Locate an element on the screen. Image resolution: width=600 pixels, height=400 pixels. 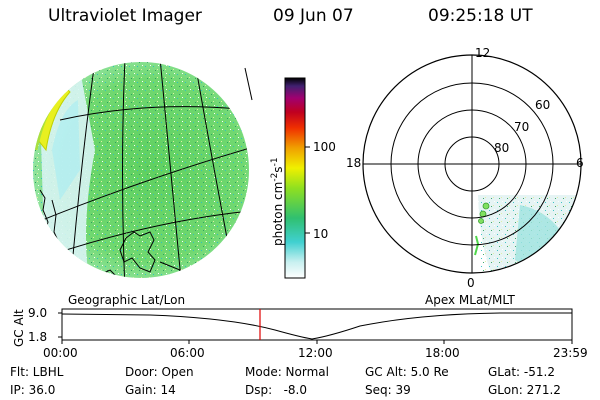
lat-label-60: 60 is located at coordinates (543, 105).